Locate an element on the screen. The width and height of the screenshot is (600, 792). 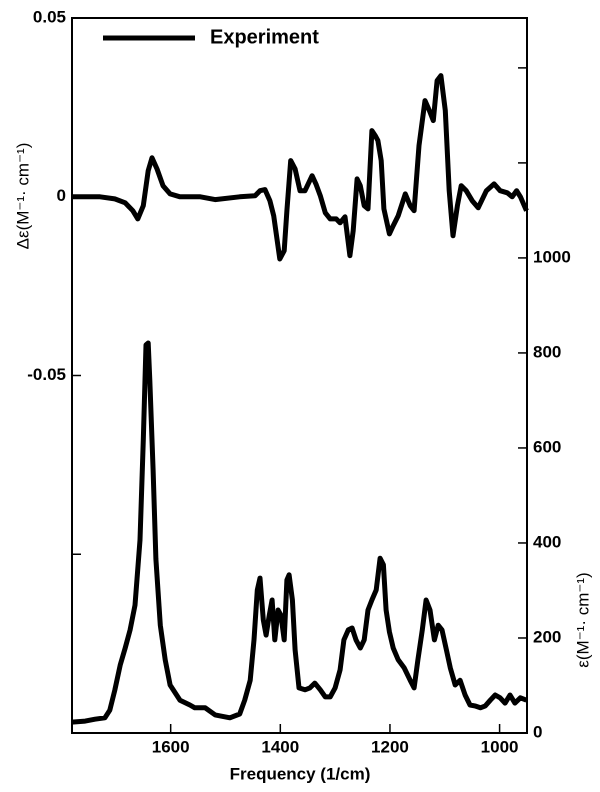
y2-tick-label: 400 is located at coordinates (547, 541).